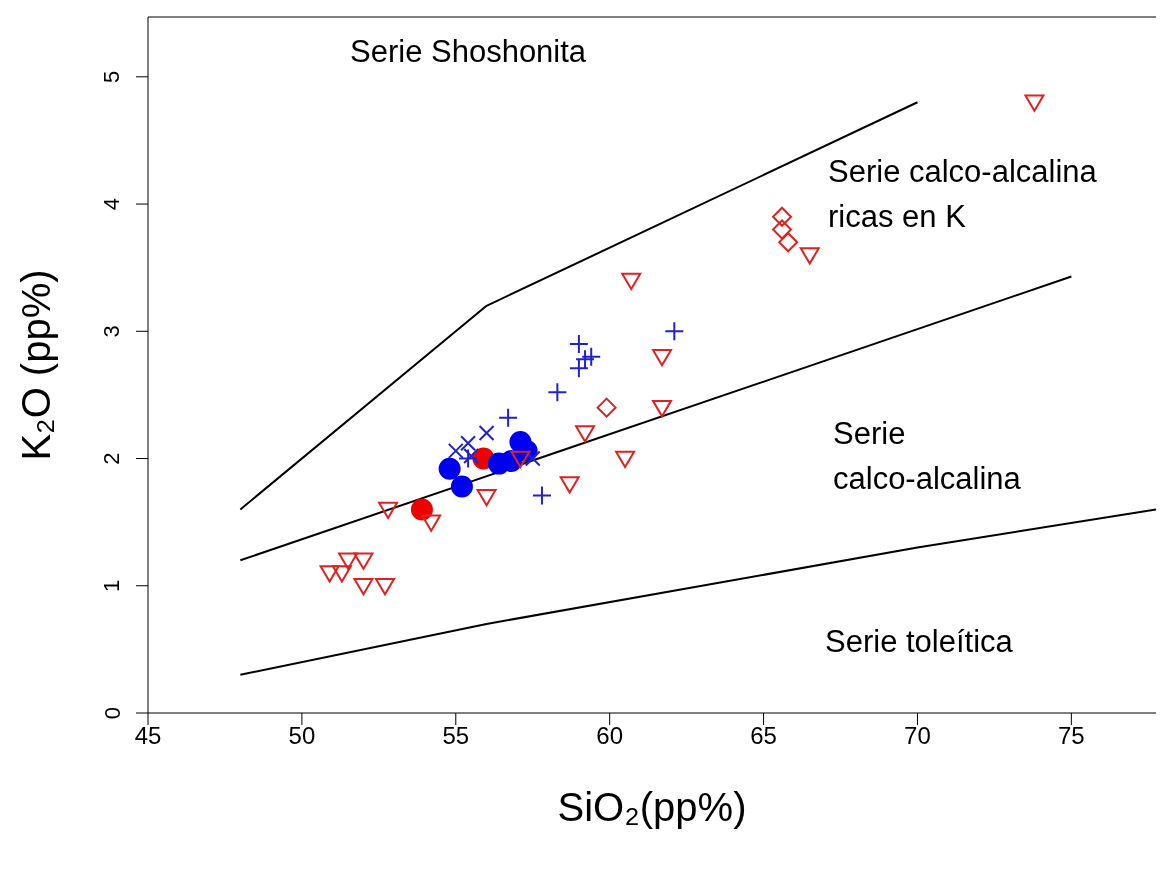 The width and height of the screenshot is (1170, 871). What do you see at coordinates (112, 204) in the screenshot?
I see `y-tick-label: 4` at bounding box center [112, 204].